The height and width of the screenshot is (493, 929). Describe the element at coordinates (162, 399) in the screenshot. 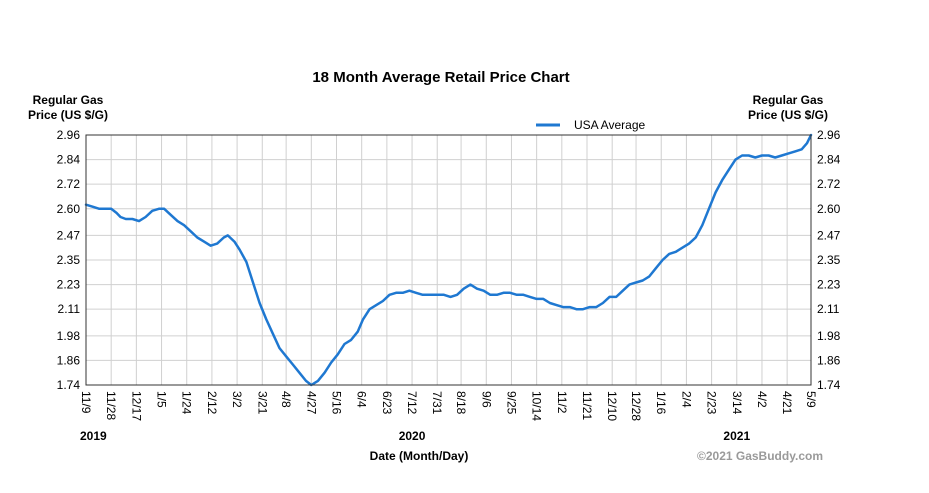

I see `x-tick-3: 1/5` at that location.